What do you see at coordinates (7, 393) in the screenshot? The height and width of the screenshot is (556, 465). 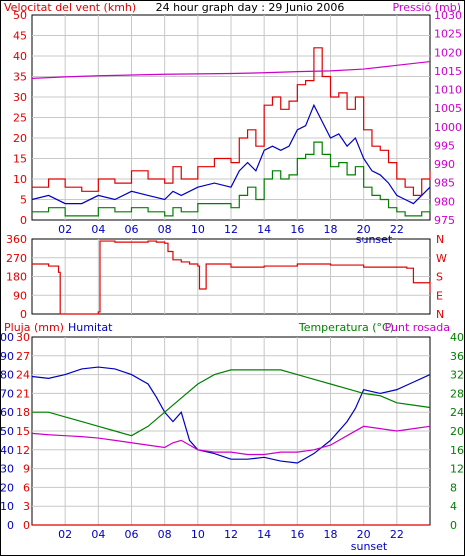 I see `humidity-tick-label: 70` at bounding box center [7, 393].